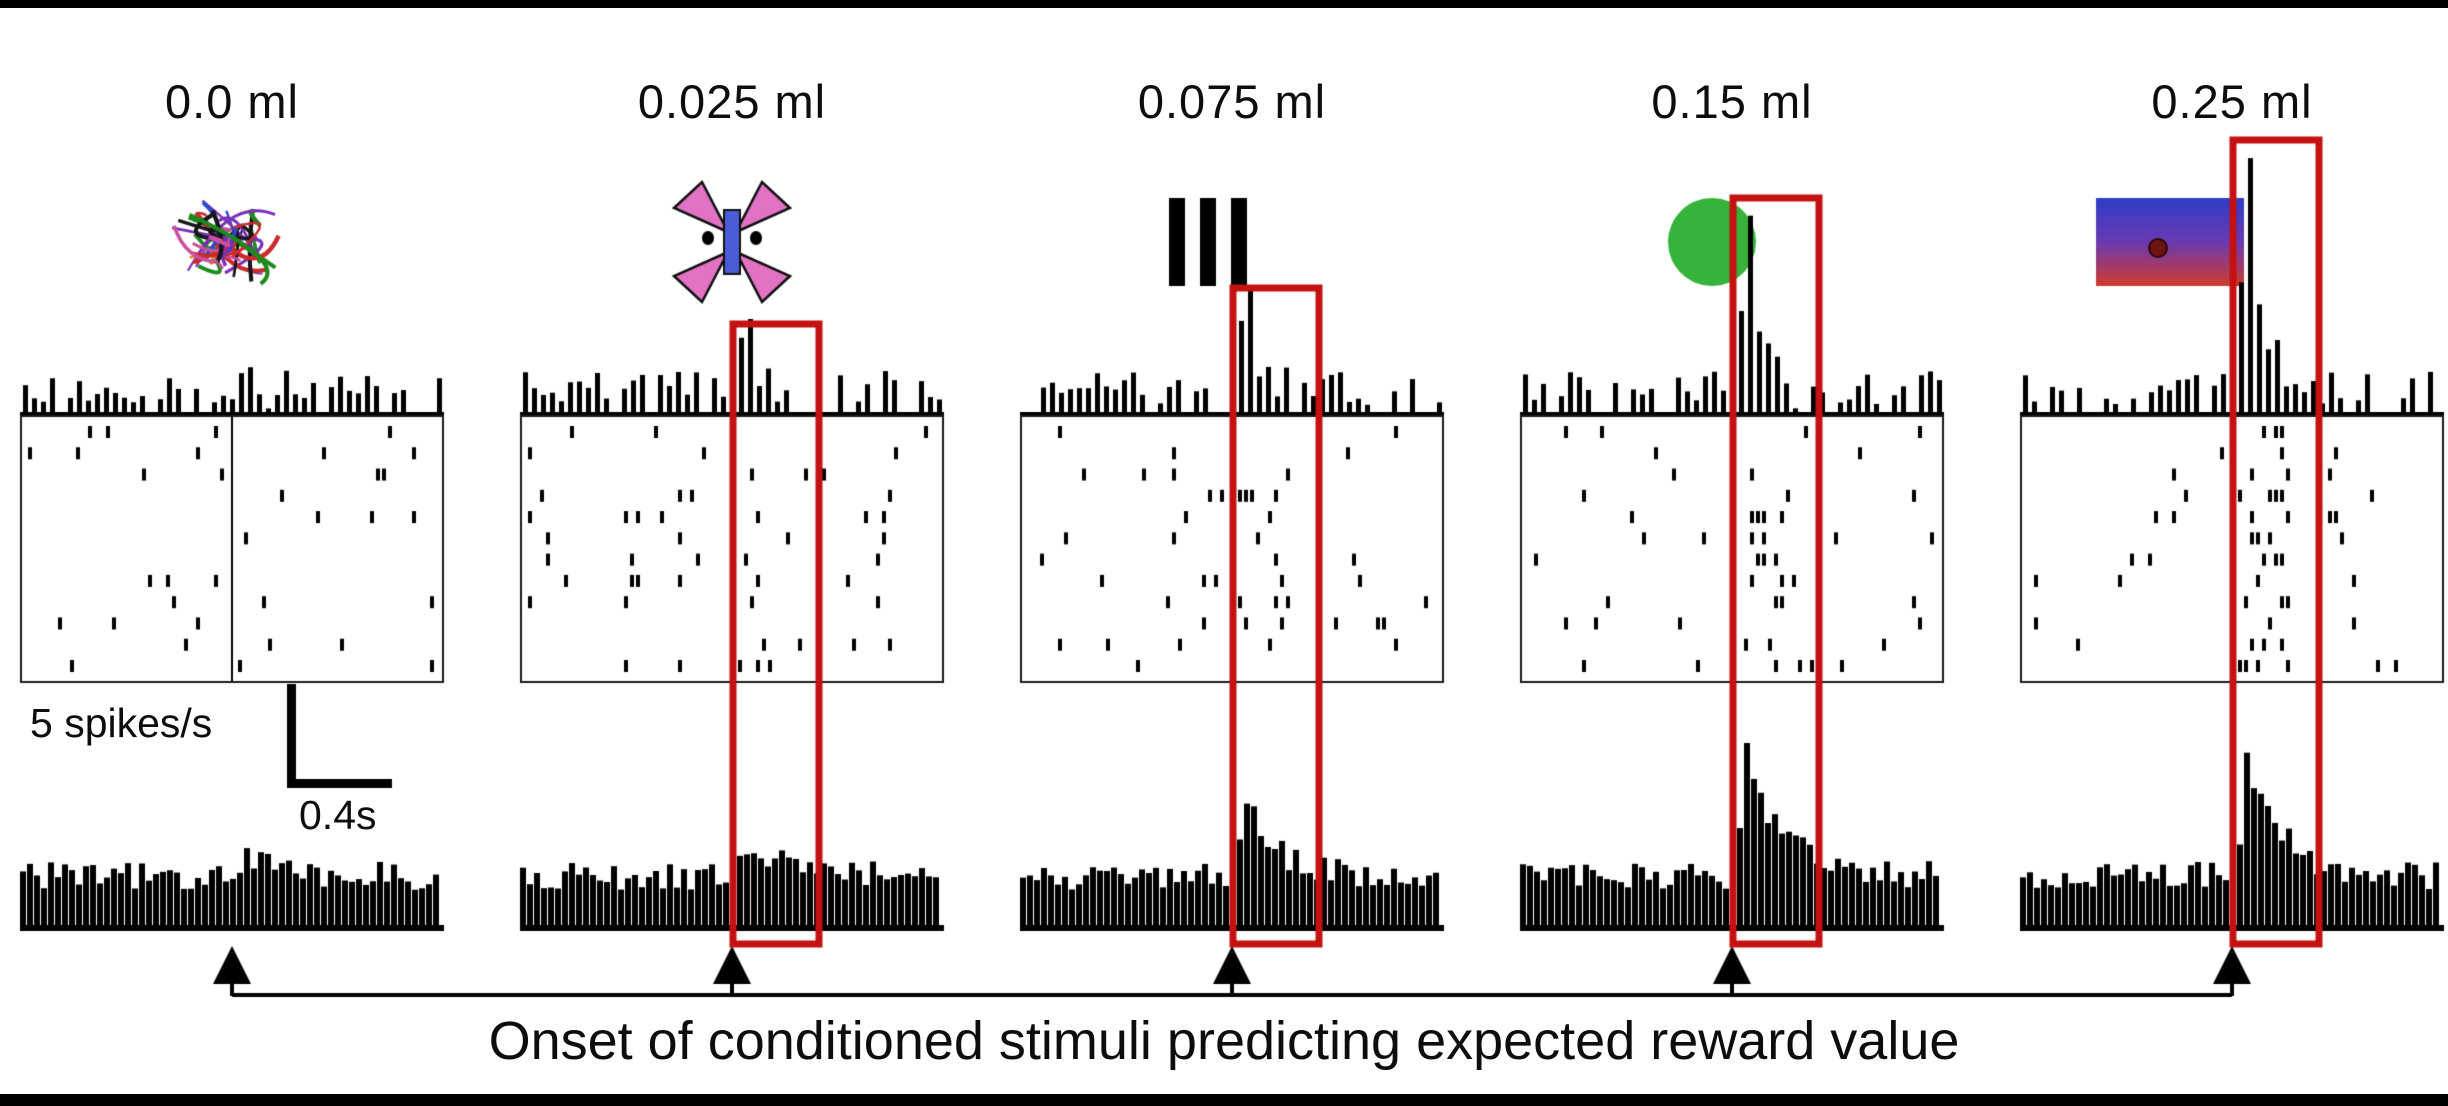 This screenshot has width=2448, height=1106. I want to click on scale-bar-time-label: 0.4s, so click(338, 815).